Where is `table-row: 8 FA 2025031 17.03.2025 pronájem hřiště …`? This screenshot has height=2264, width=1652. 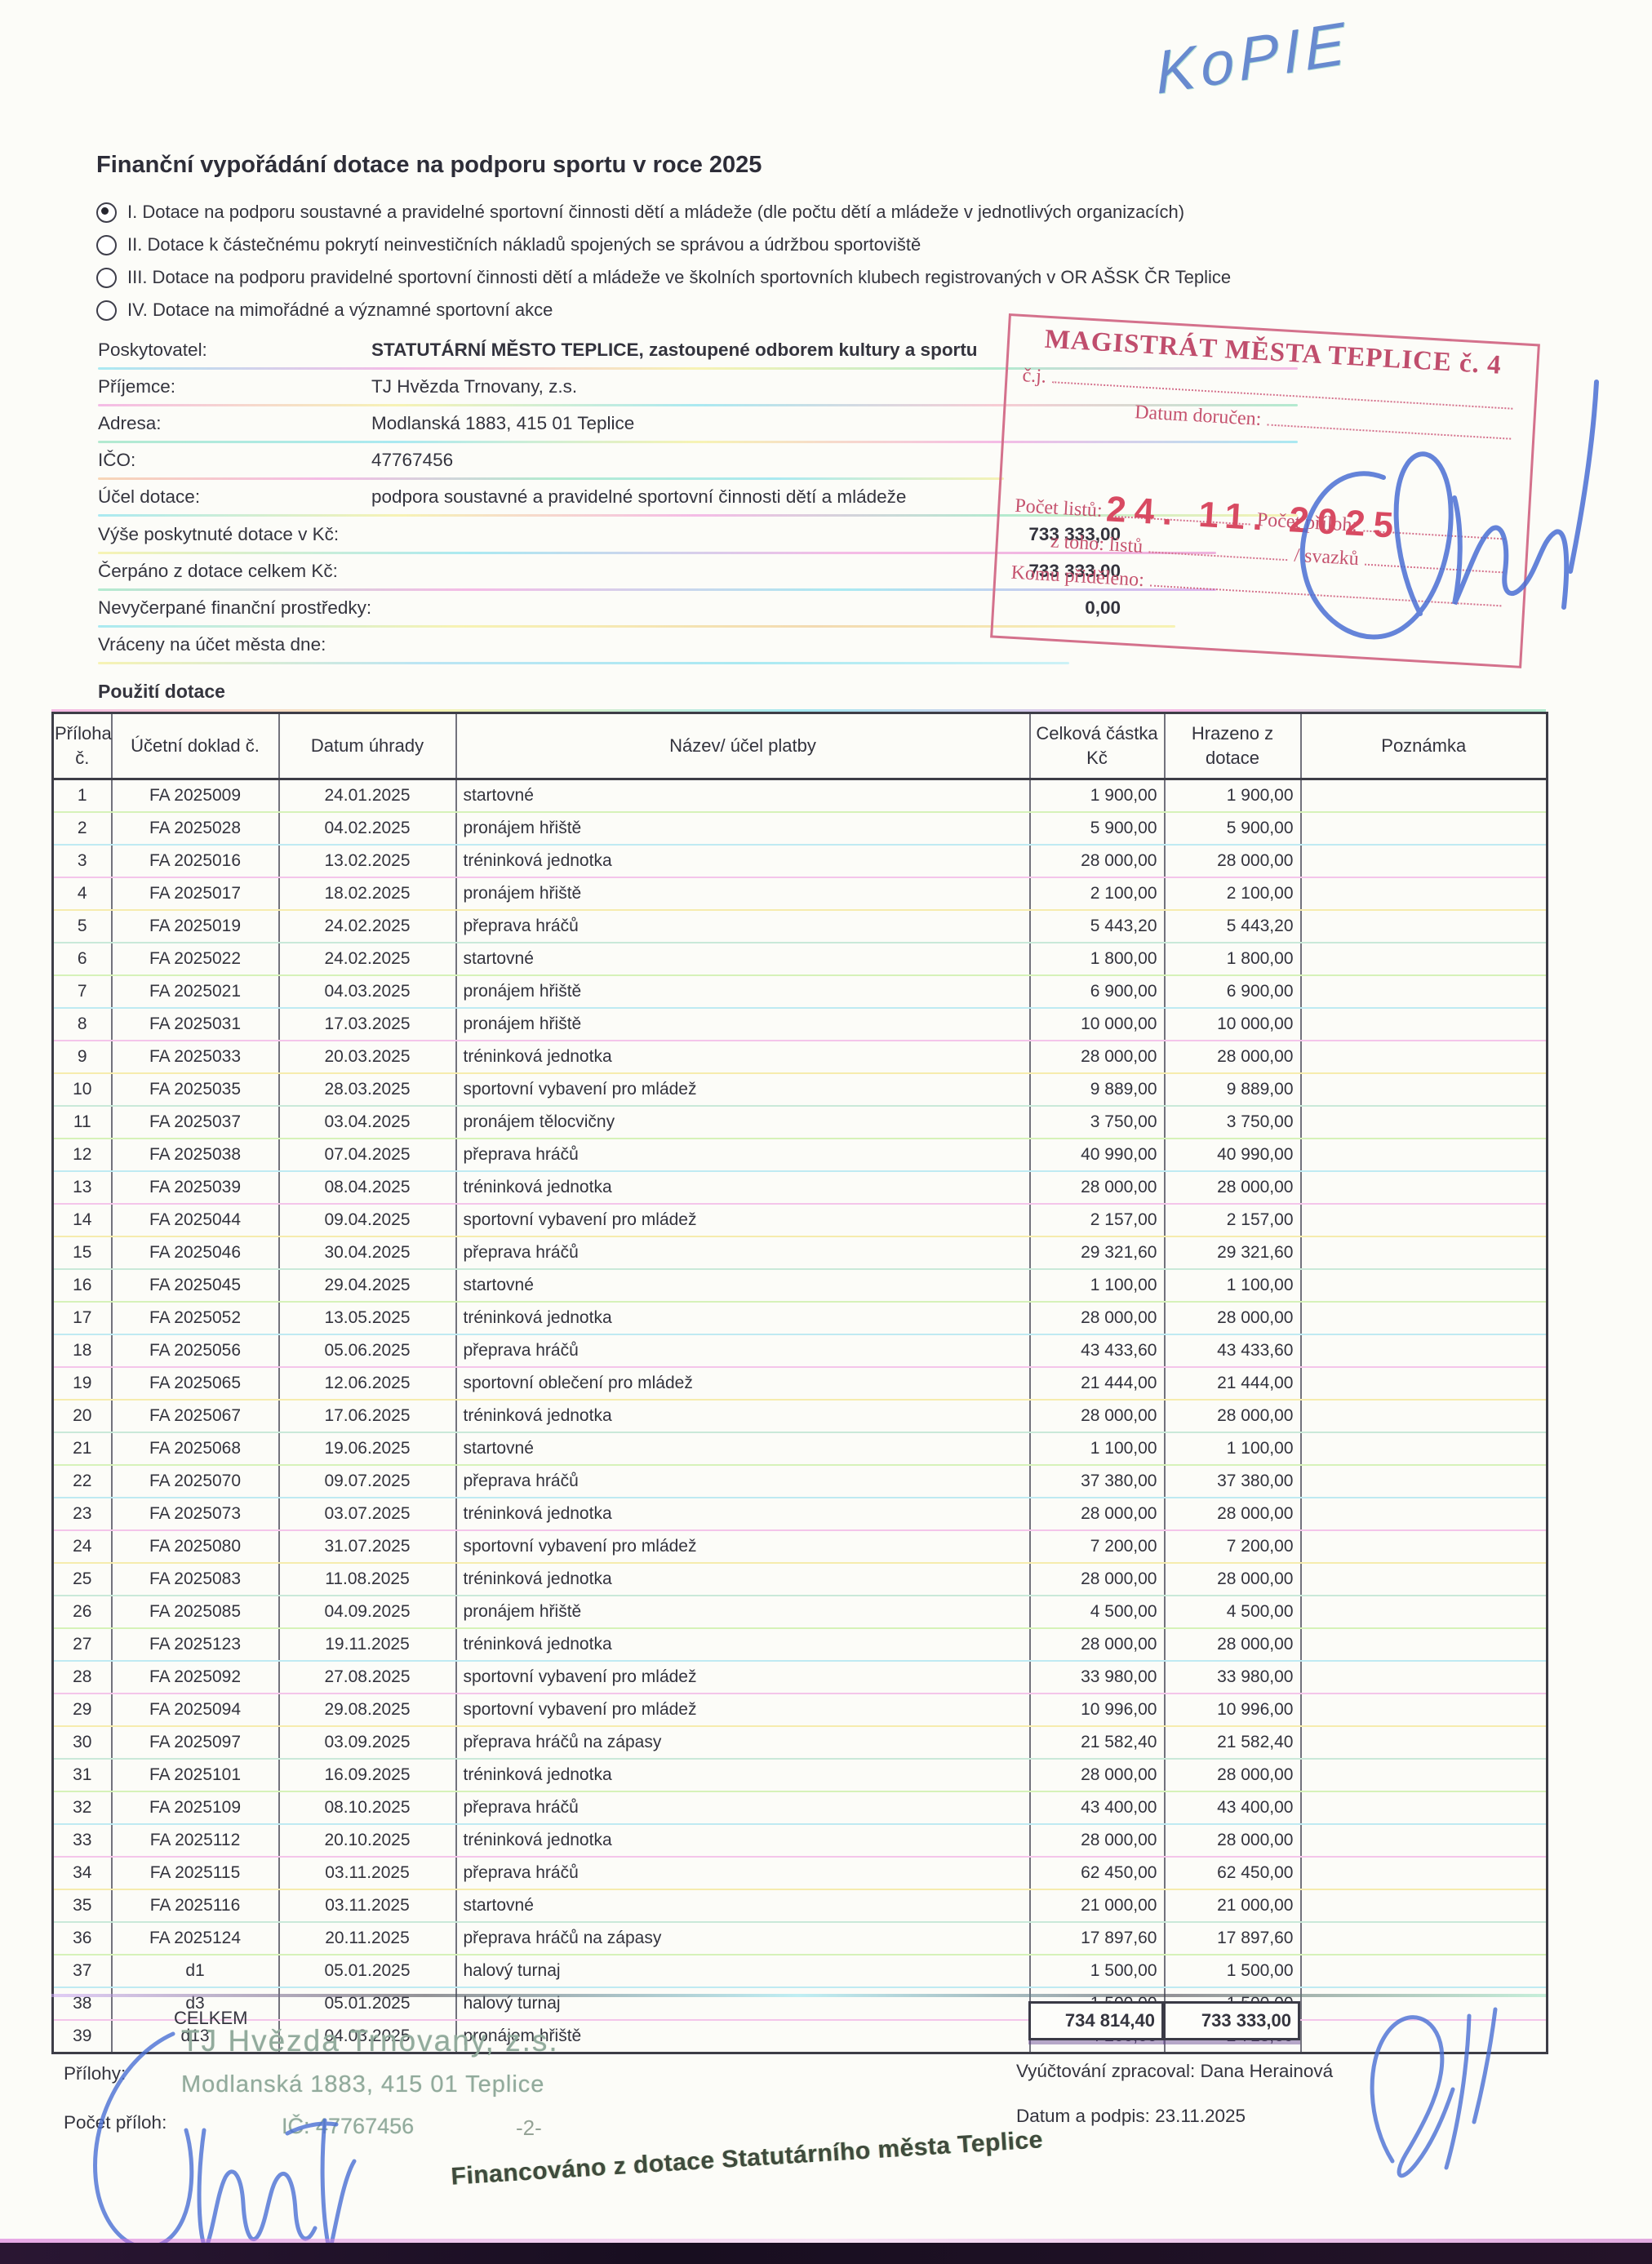 table-row: 8 FA 2025031 17.03.2025 pronájem hřiště … is located at coordinates (800, 1024).